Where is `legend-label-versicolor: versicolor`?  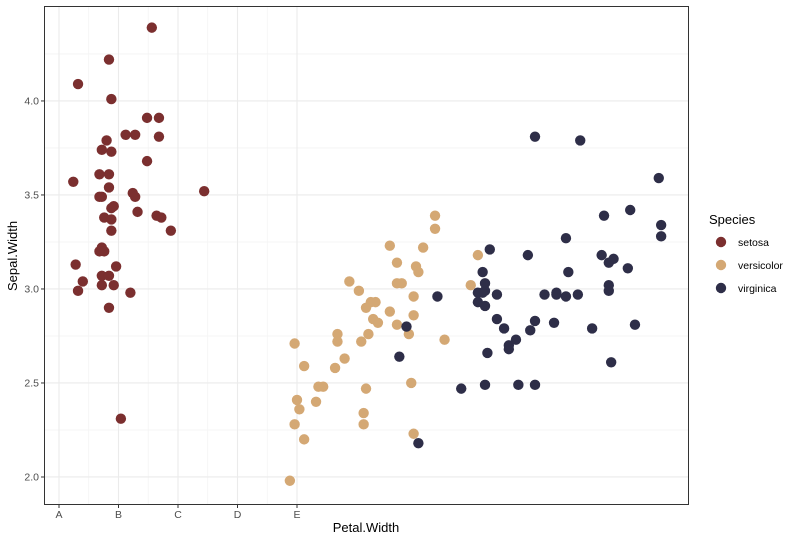
legend-label-versicolor: versicolor is located at coordinates (760, 266).